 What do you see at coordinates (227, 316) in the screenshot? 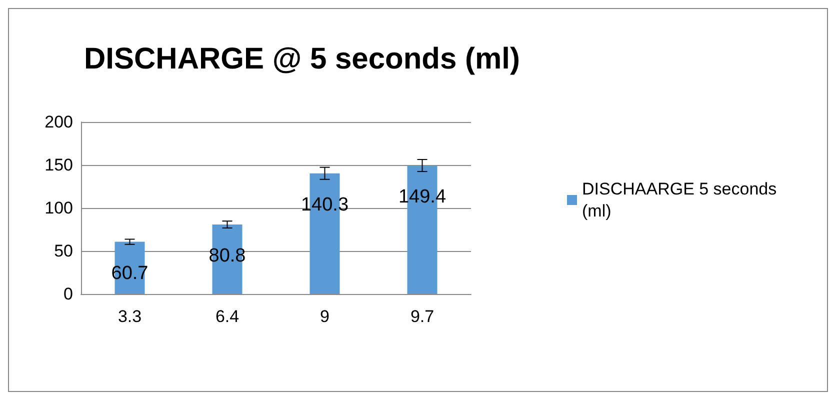
I see `x-tick-label: 6.4` at bounding box center [227, 316].